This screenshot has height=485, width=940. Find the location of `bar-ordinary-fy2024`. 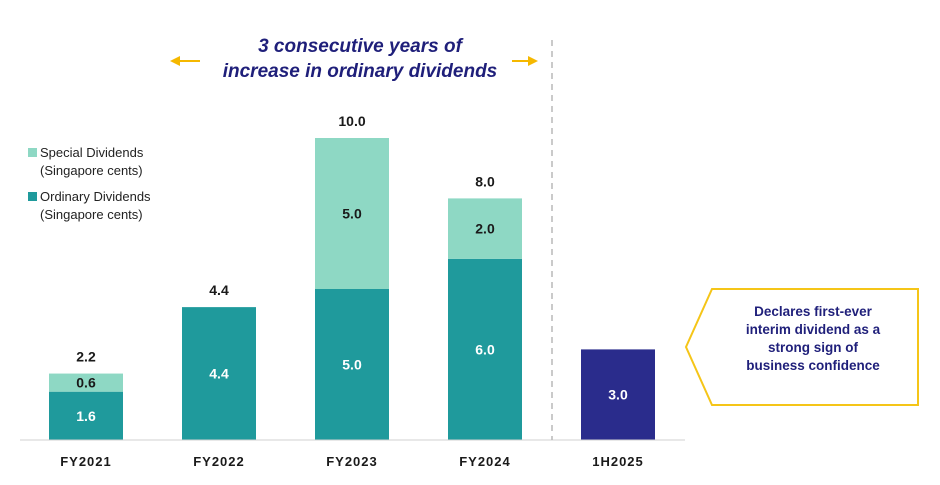

bar-ordinary-fy2024 is located at coordinates (485, 349).